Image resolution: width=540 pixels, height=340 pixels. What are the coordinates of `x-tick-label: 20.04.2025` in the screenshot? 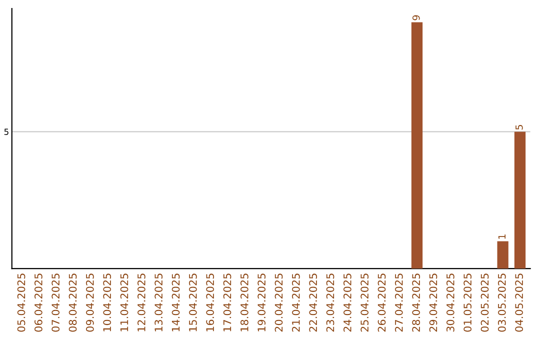 It's located at (278, 303).